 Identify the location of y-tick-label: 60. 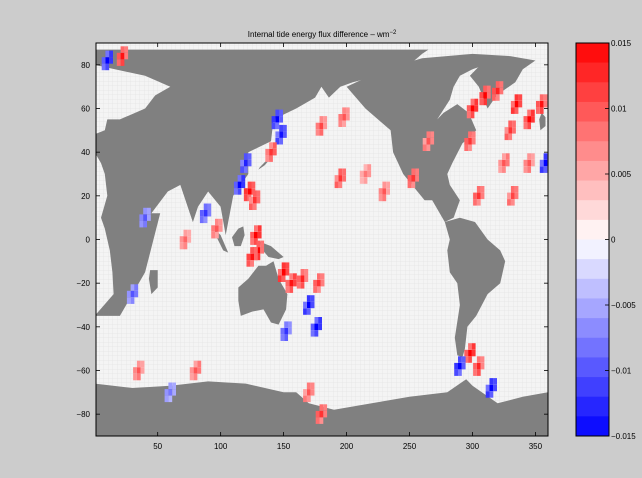
(85, 109).